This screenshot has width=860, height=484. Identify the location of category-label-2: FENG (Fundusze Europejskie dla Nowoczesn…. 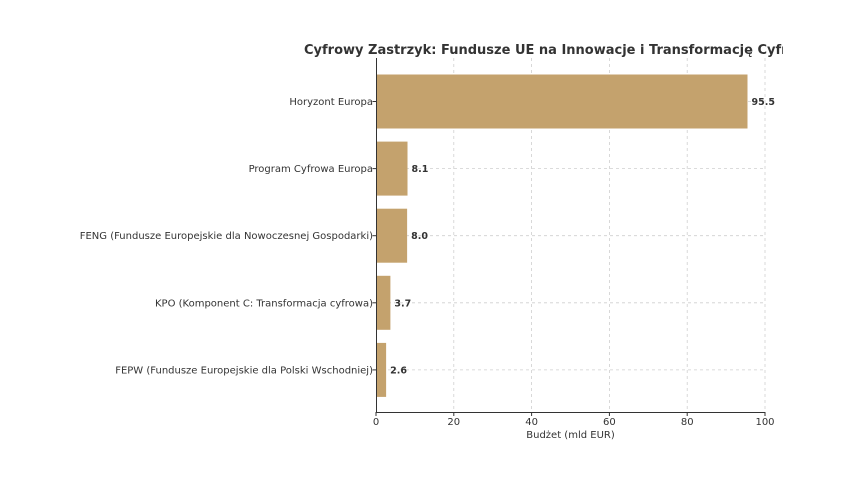
(226, 236).